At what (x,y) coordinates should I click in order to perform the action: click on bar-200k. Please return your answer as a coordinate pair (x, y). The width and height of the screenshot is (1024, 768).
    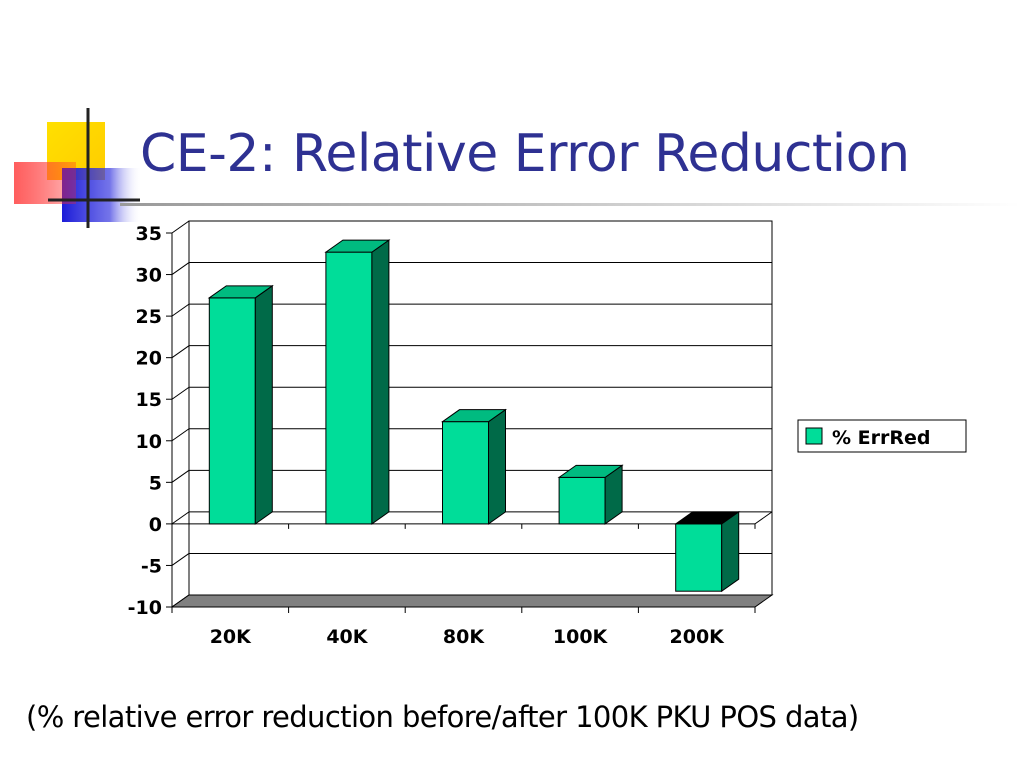
    Looking at the image, I should click on (707, 551).